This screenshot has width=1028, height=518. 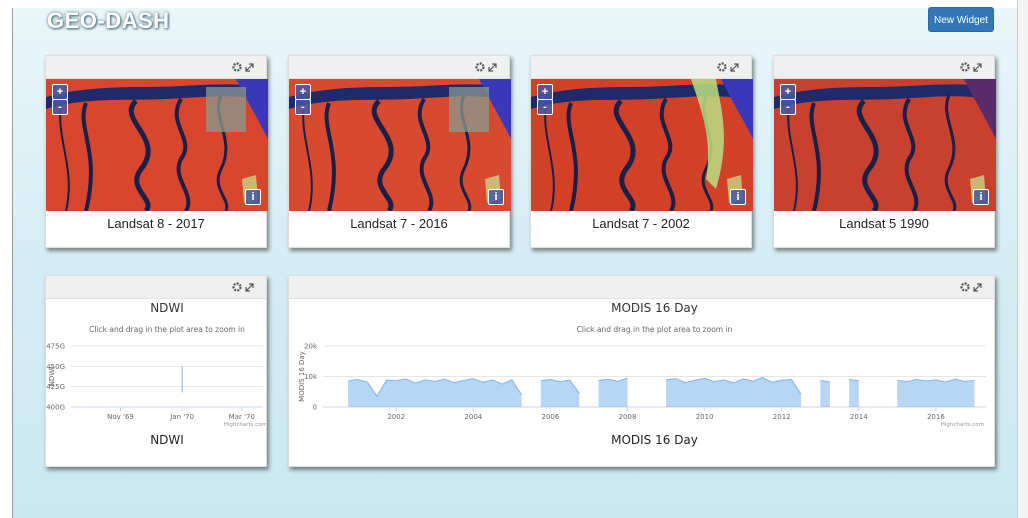 I want to click on chart-title: MODIS 16 Day, so click(x=654, y=308).